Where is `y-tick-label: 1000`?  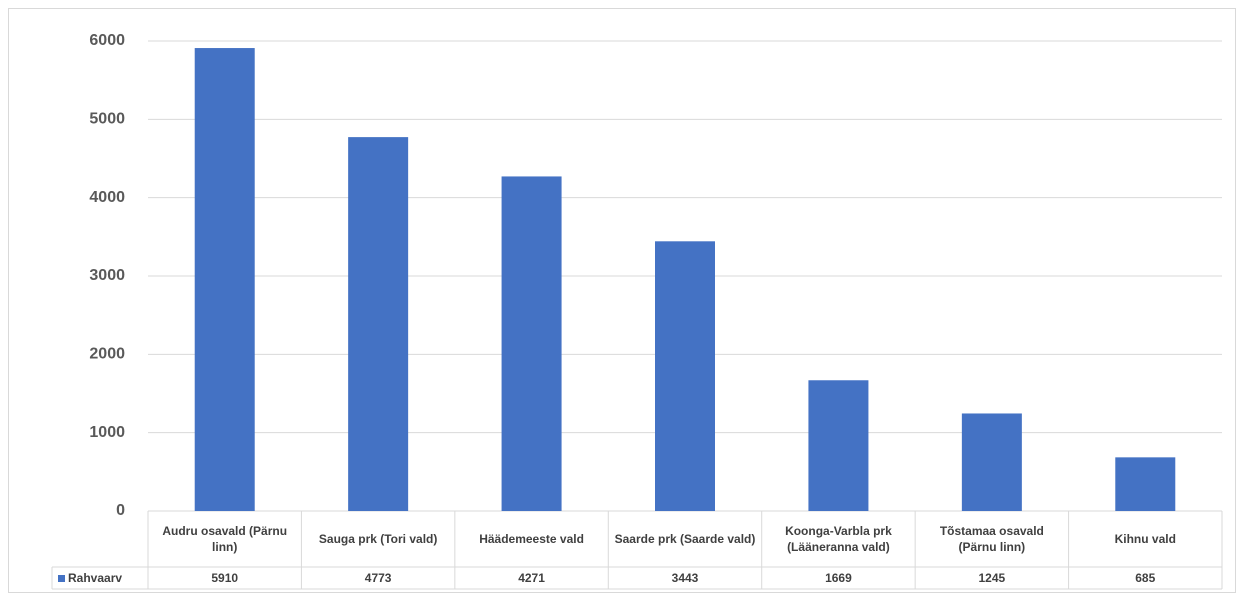
y-tick-label: 1000 is located at coordinates (107, 432).